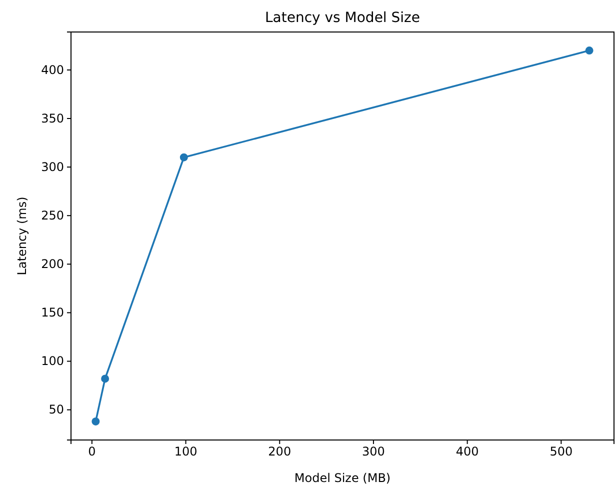 This screenshot has height=487, width=616. What do you see at coordinates (342, 478) in the screenshot?
I see `x-axis-title: Model Size (MB)` at bounding box center [342, 478].